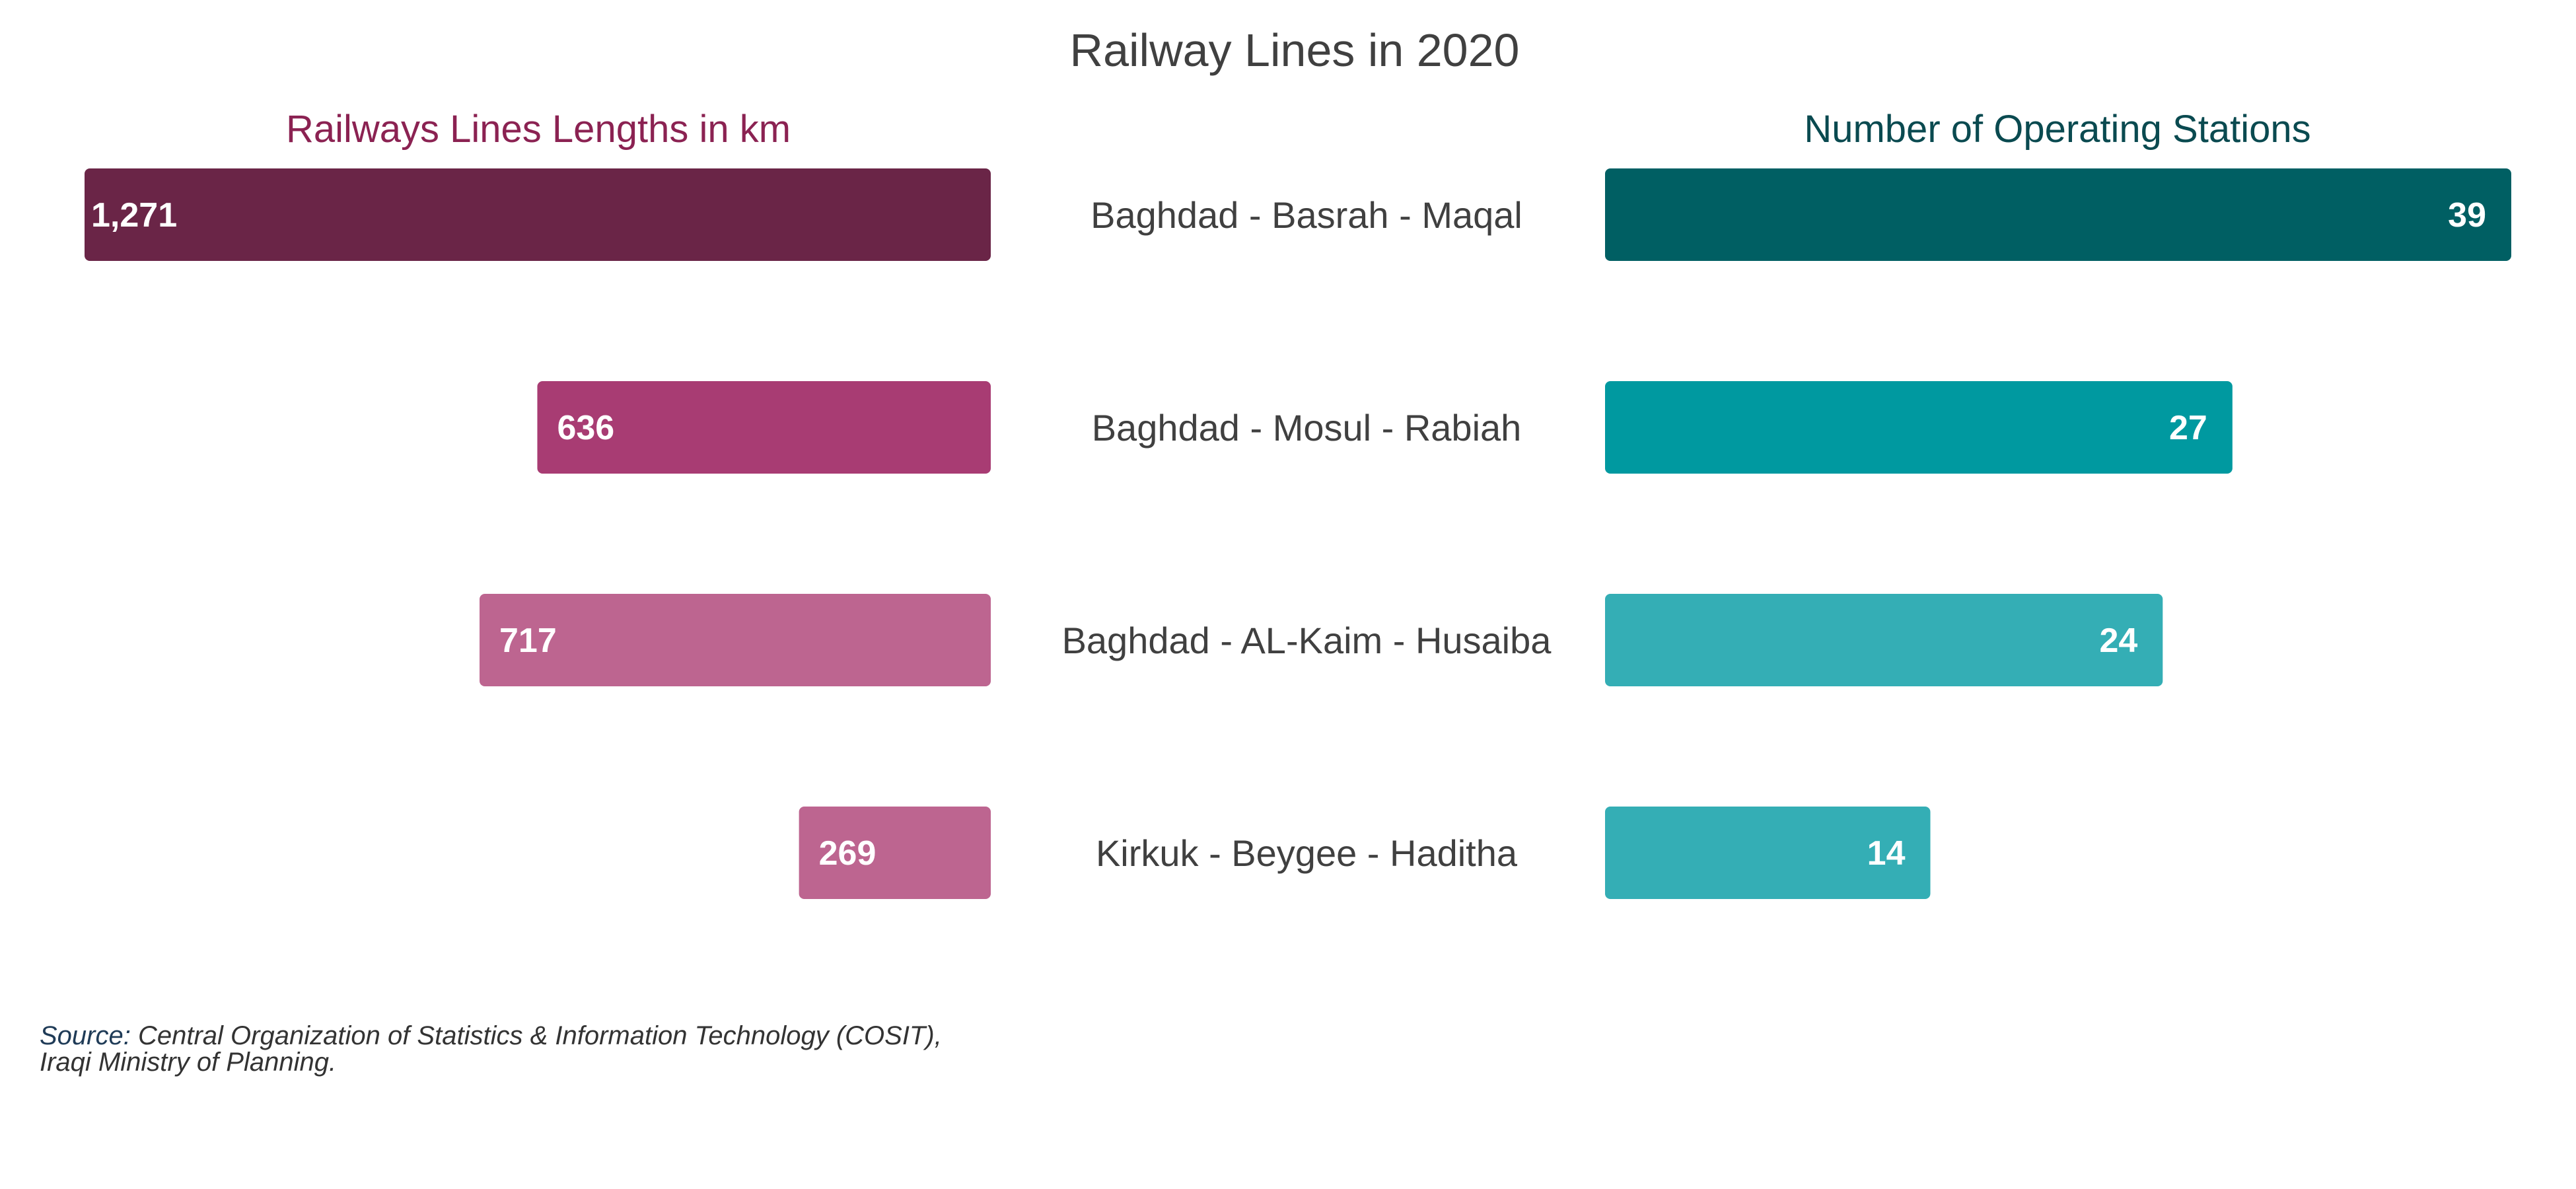  What do you see at coordinates (134, 215) in the screenshot?
I see `left-bar-value-label: 1,271` at bounding box center [134, 215].